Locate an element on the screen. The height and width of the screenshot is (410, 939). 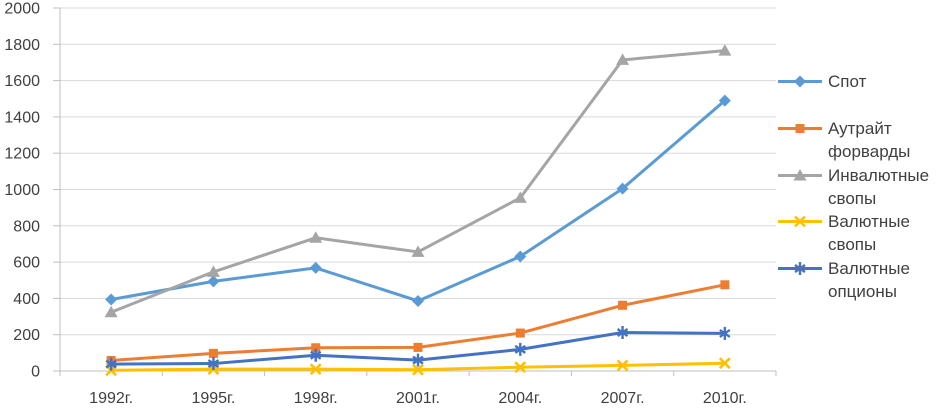
x-axis-label: 2001г. is located at coordinates (418, 398).